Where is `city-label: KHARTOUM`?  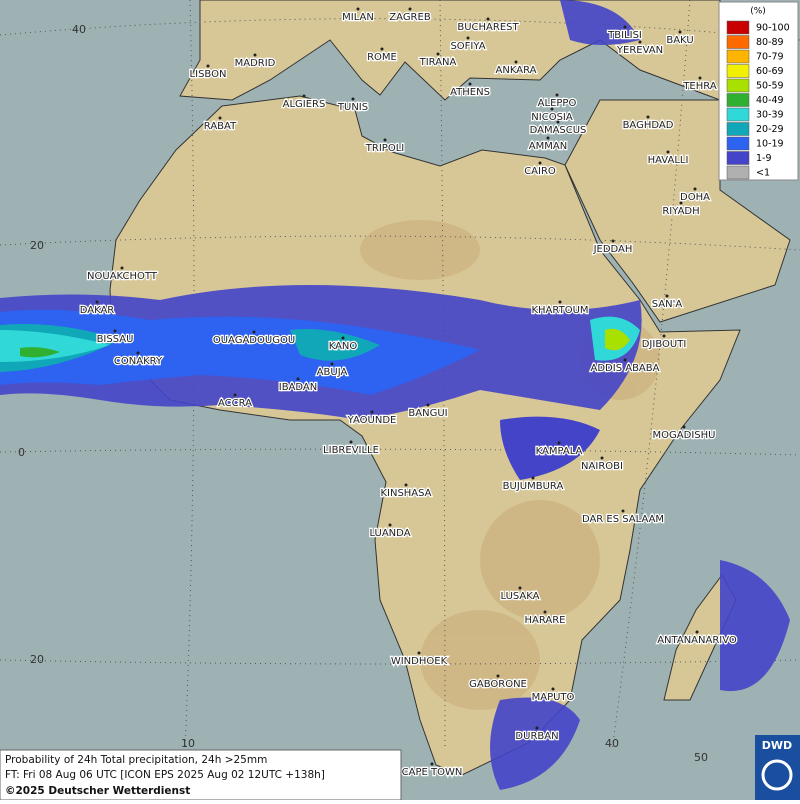
city-label: KHARTOUM is located at coordinates (559, 310).